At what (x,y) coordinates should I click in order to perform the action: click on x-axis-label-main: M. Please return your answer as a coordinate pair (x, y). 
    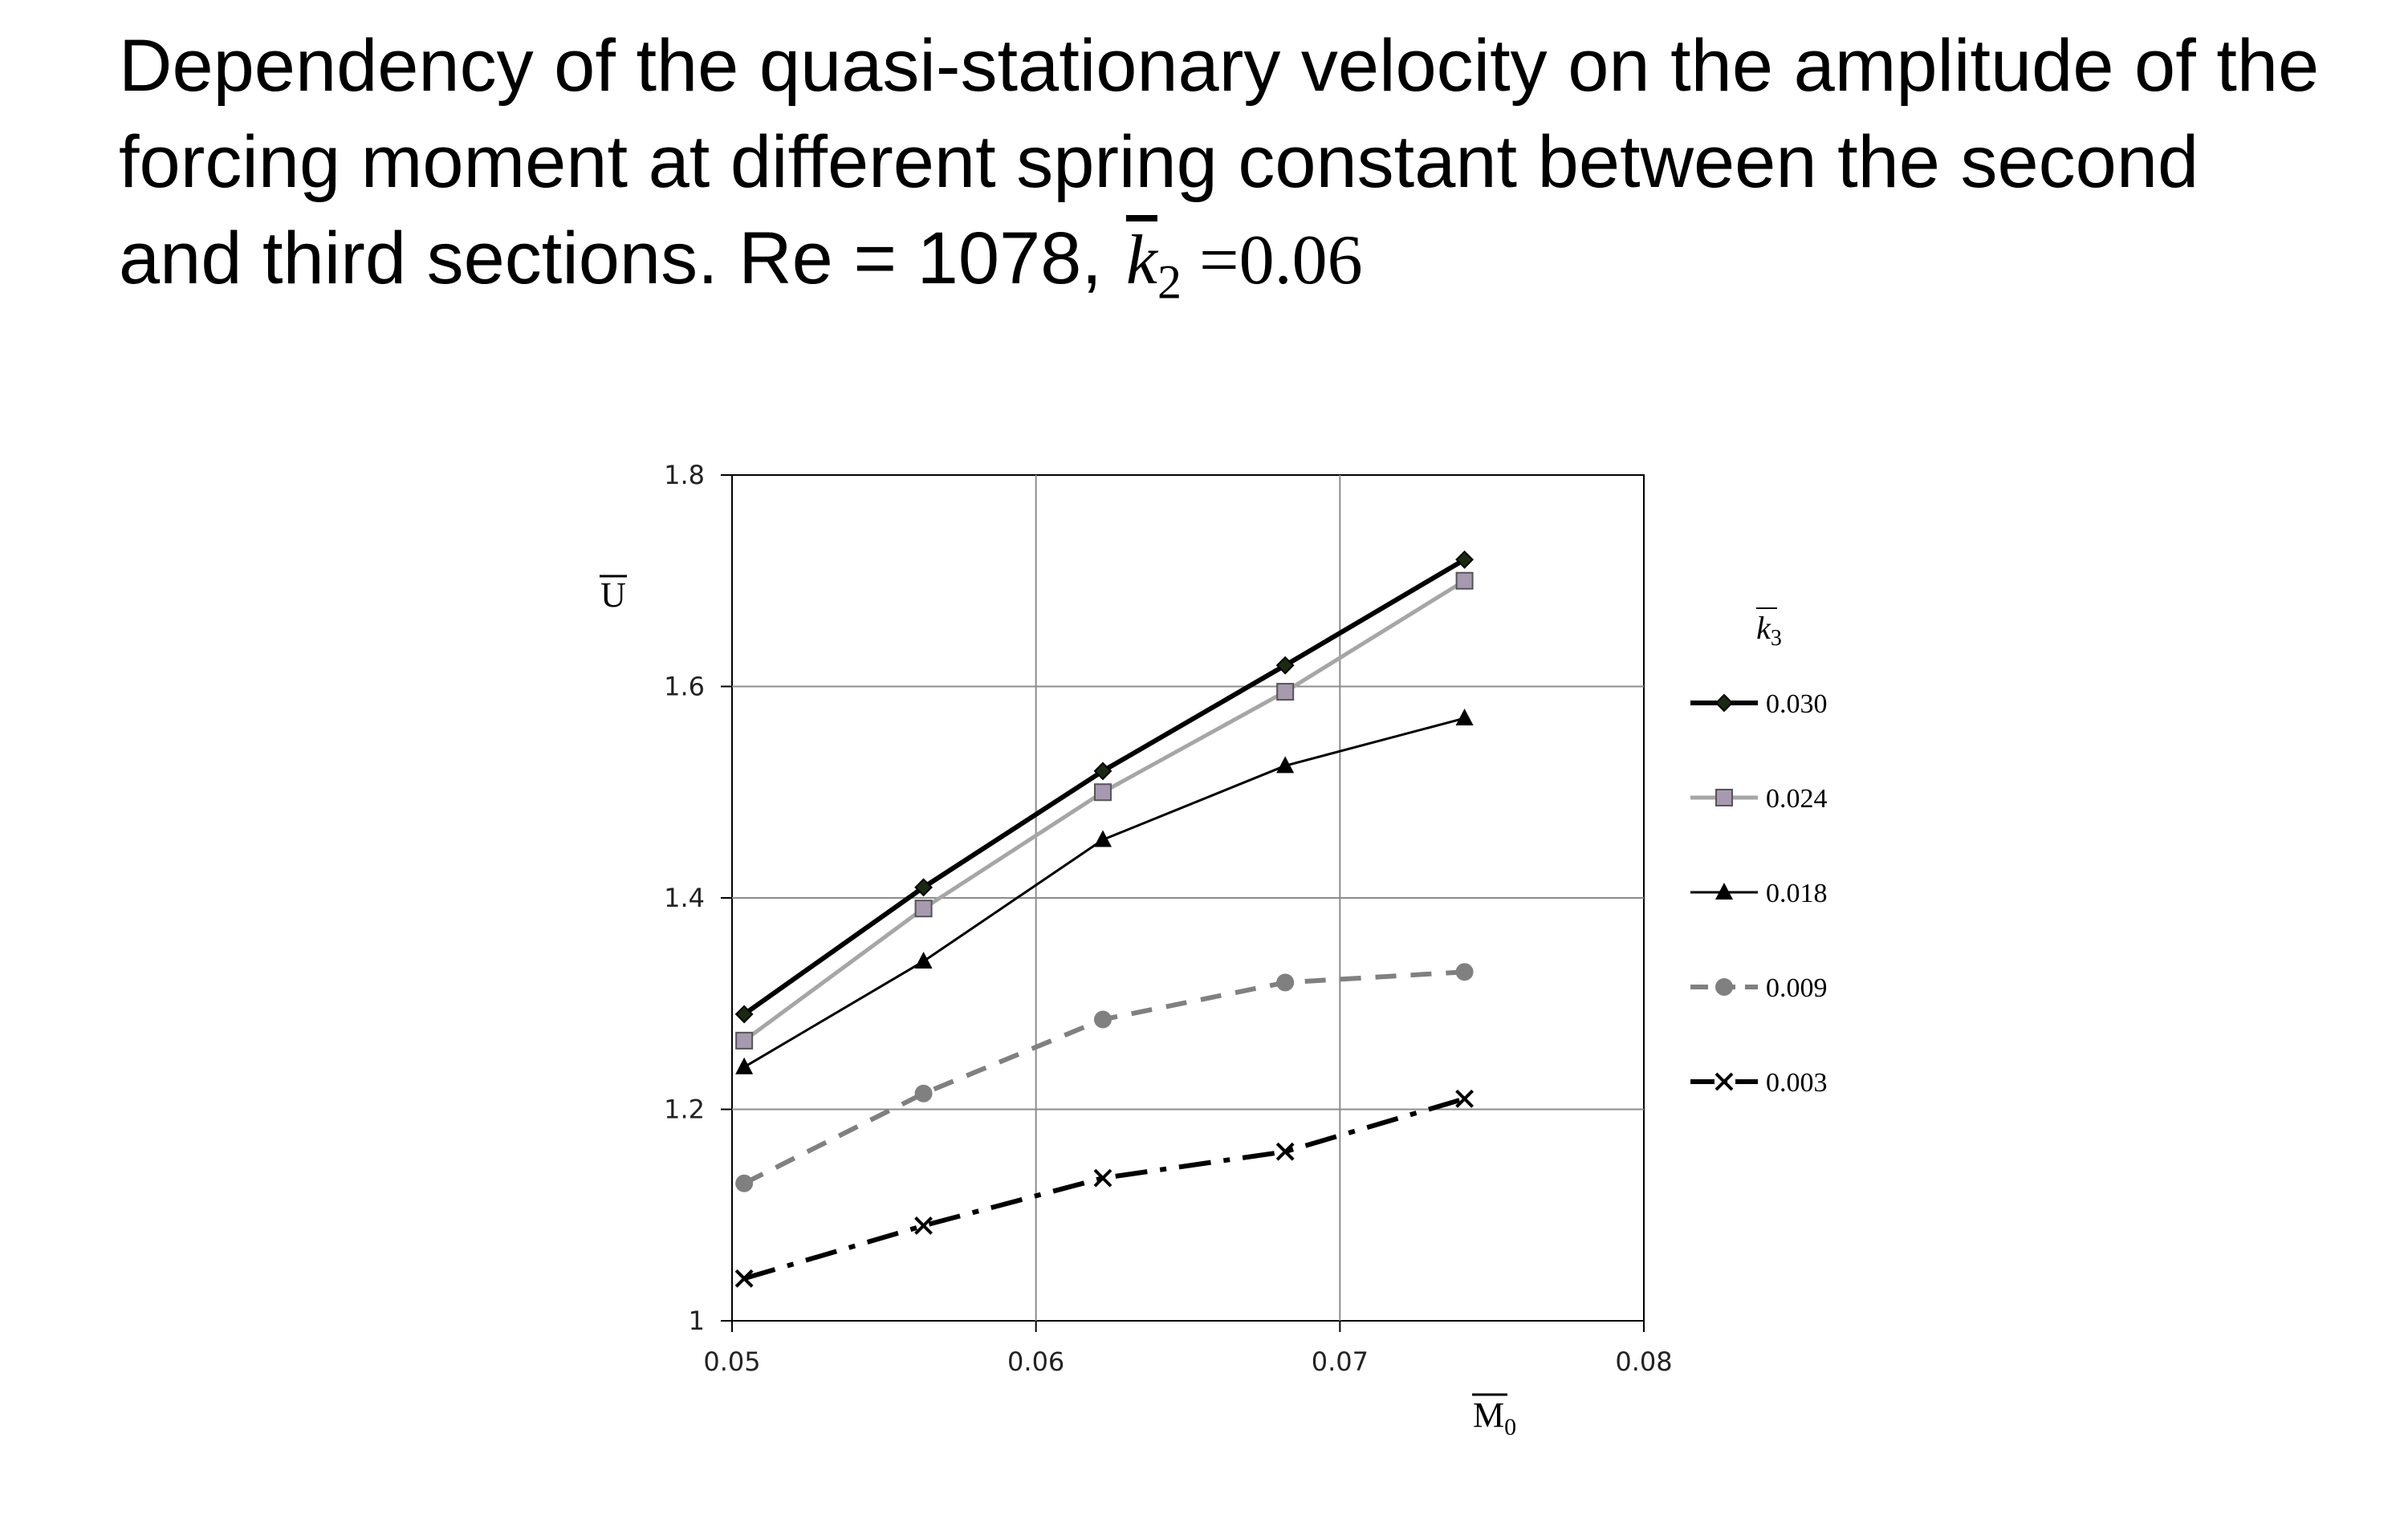
    Looking at the image, I should click on (1488, 1415).